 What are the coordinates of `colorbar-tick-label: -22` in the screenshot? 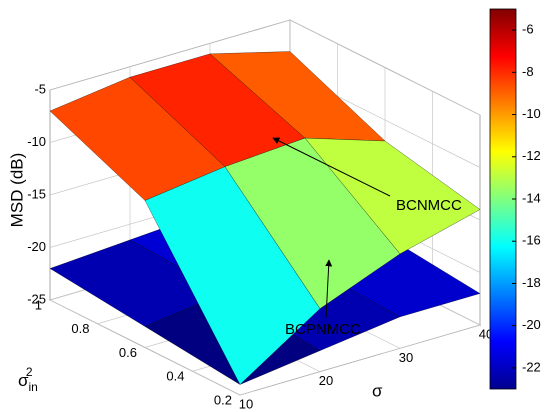 It's located at (531, 366).